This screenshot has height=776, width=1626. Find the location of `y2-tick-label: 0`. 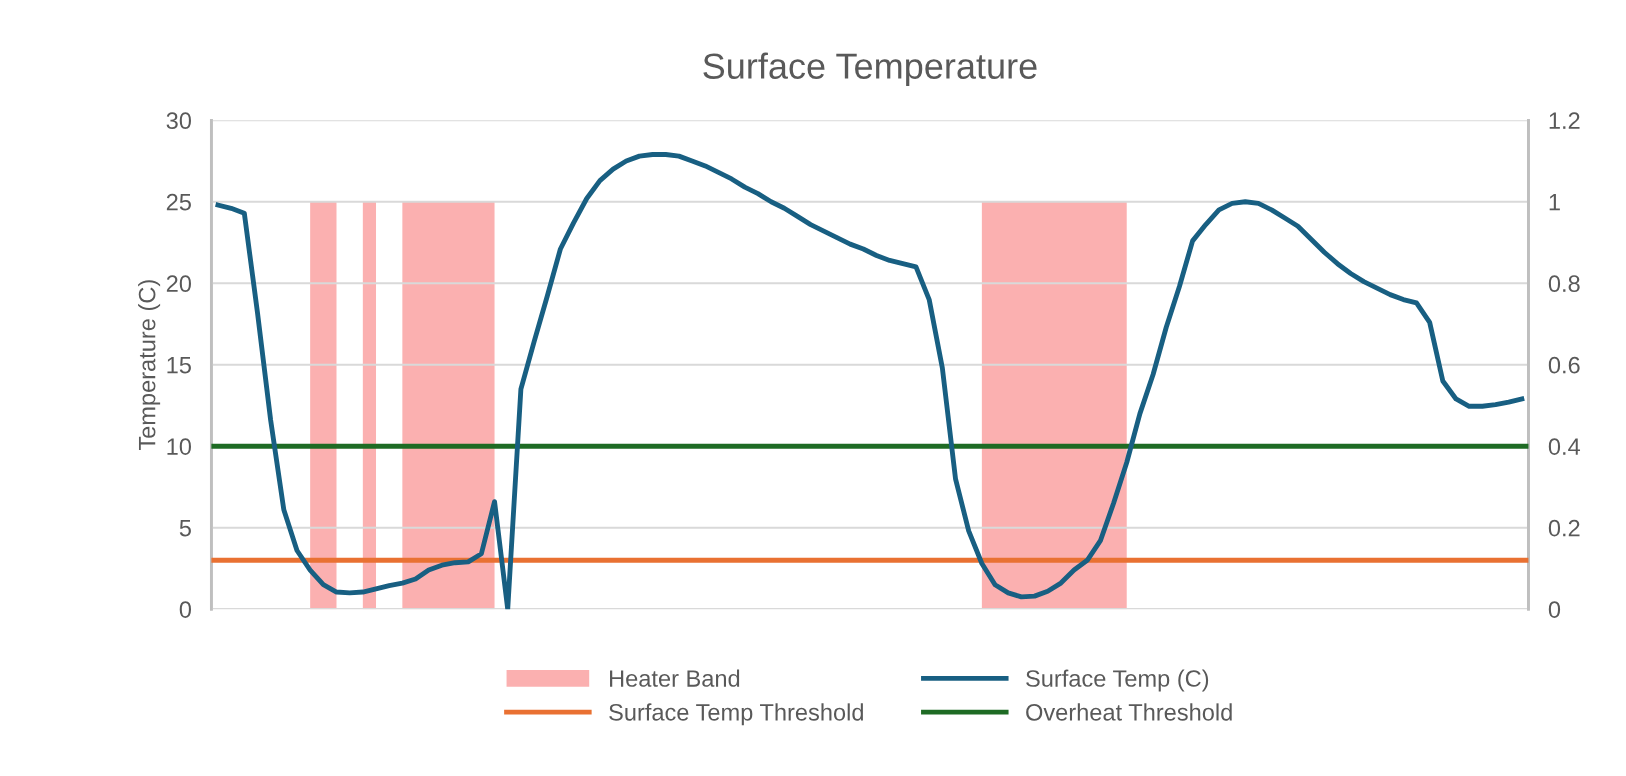

y2-tick-label: 0 is located at coordinates (1554, 609).